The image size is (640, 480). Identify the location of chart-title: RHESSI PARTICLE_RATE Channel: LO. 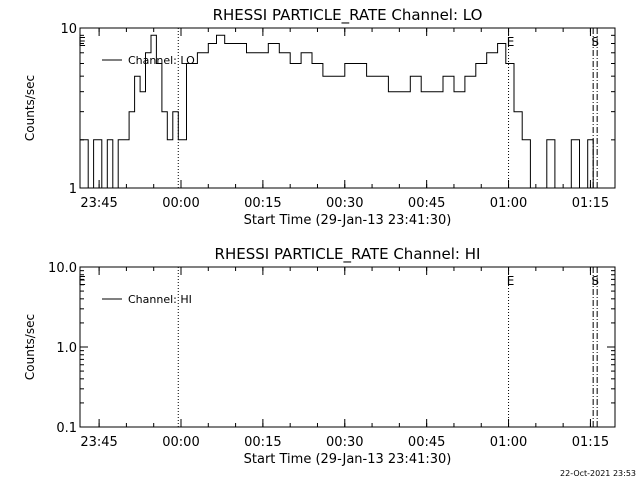
(348, 15).